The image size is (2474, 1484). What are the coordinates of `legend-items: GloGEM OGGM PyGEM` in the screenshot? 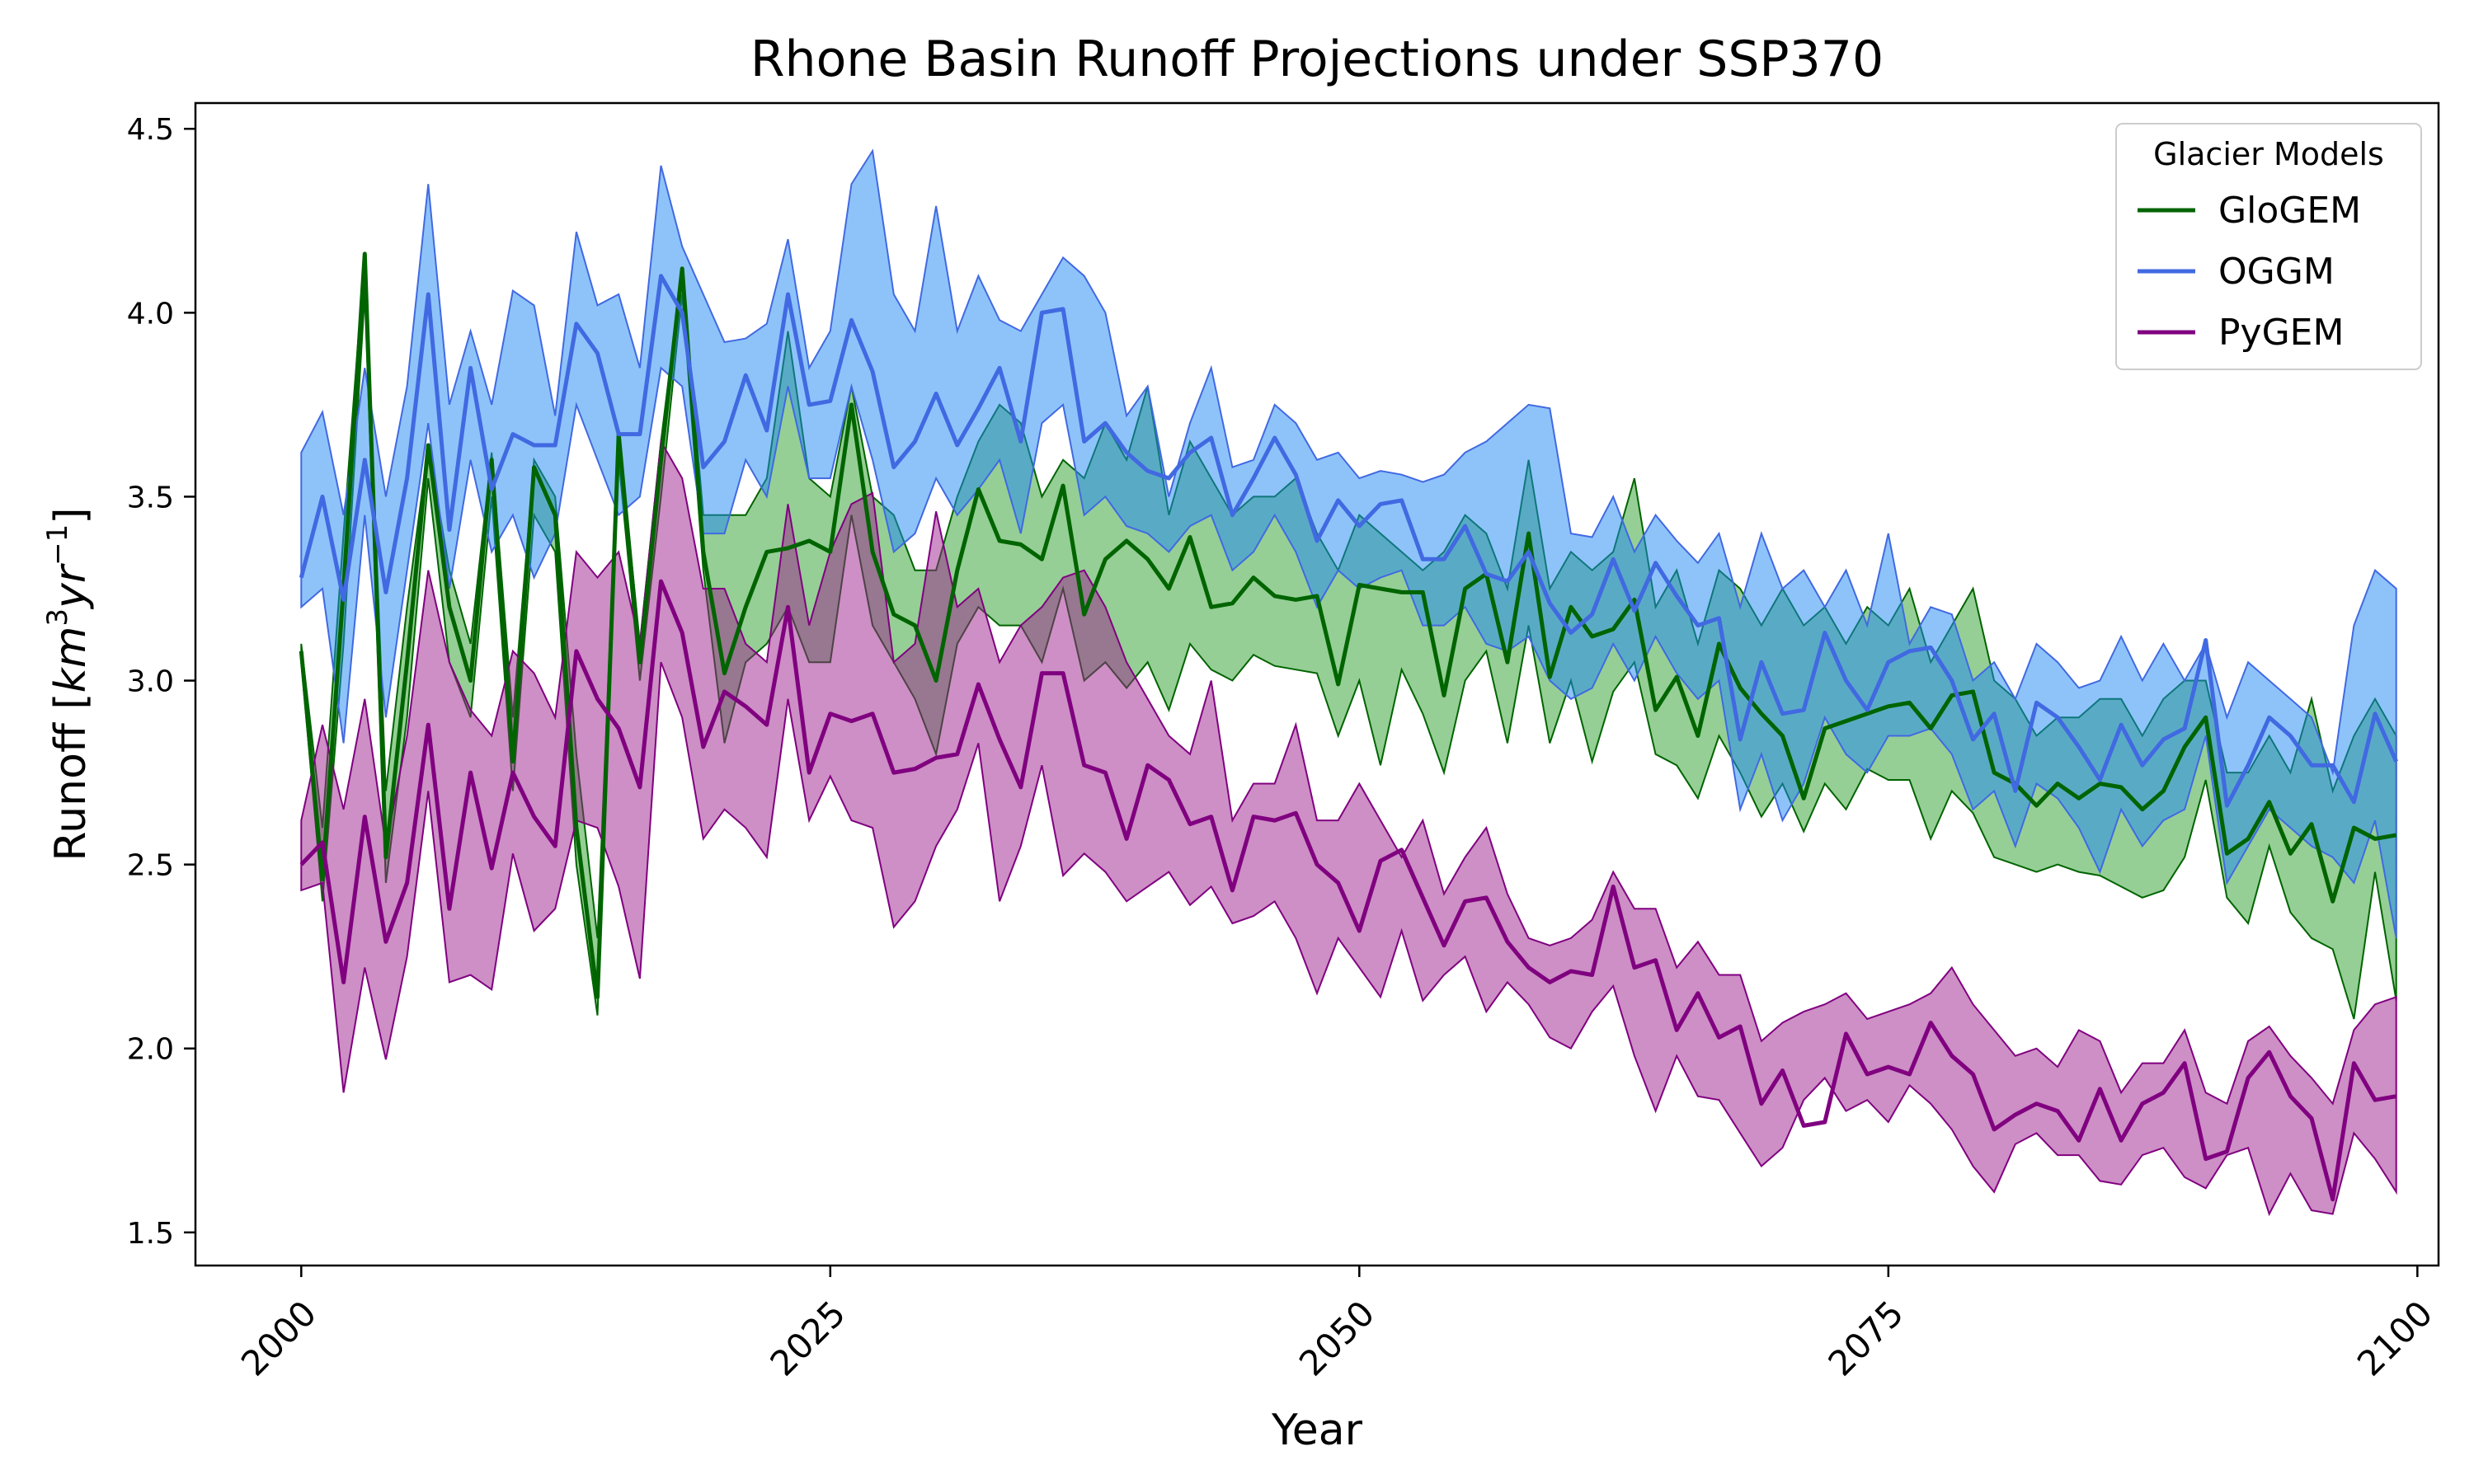 It's located at (2249, 272).